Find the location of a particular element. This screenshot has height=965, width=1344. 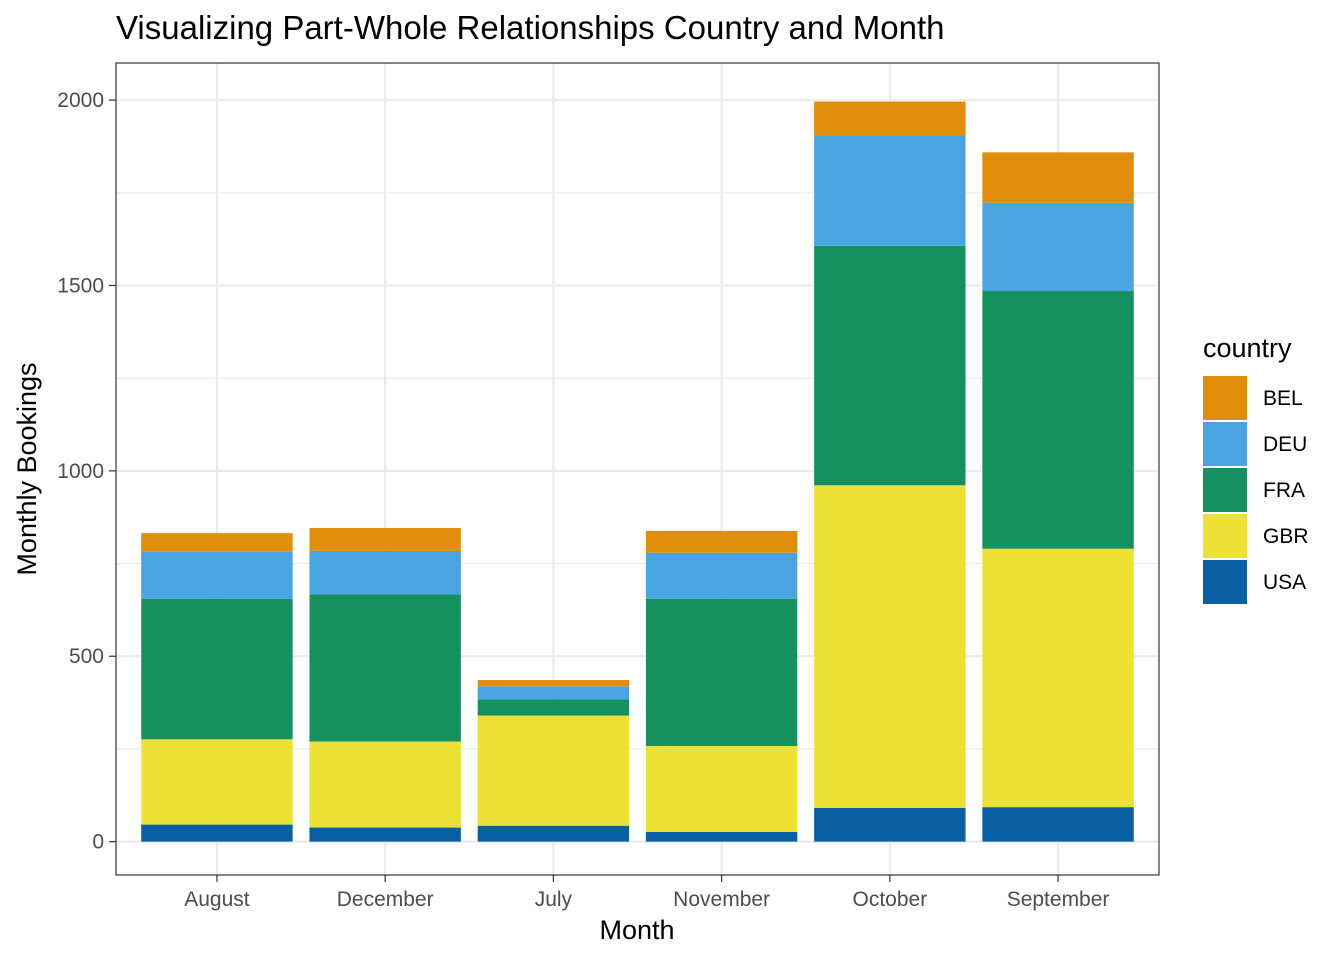

y-tick-label: 1500 is located at coordinates (80, 285).